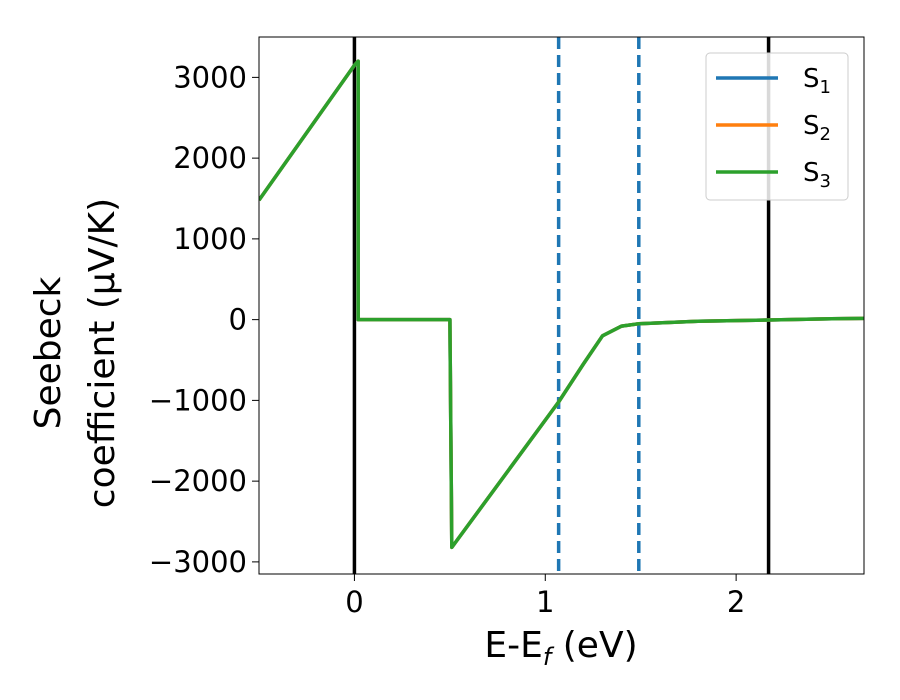  I want to click on y-tick-label: −1000, so click(198, 400).